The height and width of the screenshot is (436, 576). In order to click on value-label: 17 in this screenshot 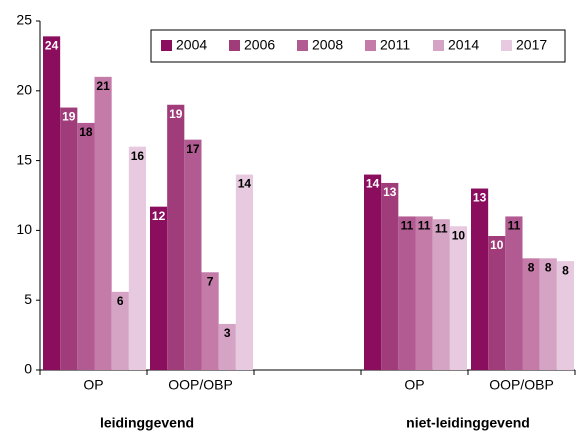, I will do `click(193, 149)`.